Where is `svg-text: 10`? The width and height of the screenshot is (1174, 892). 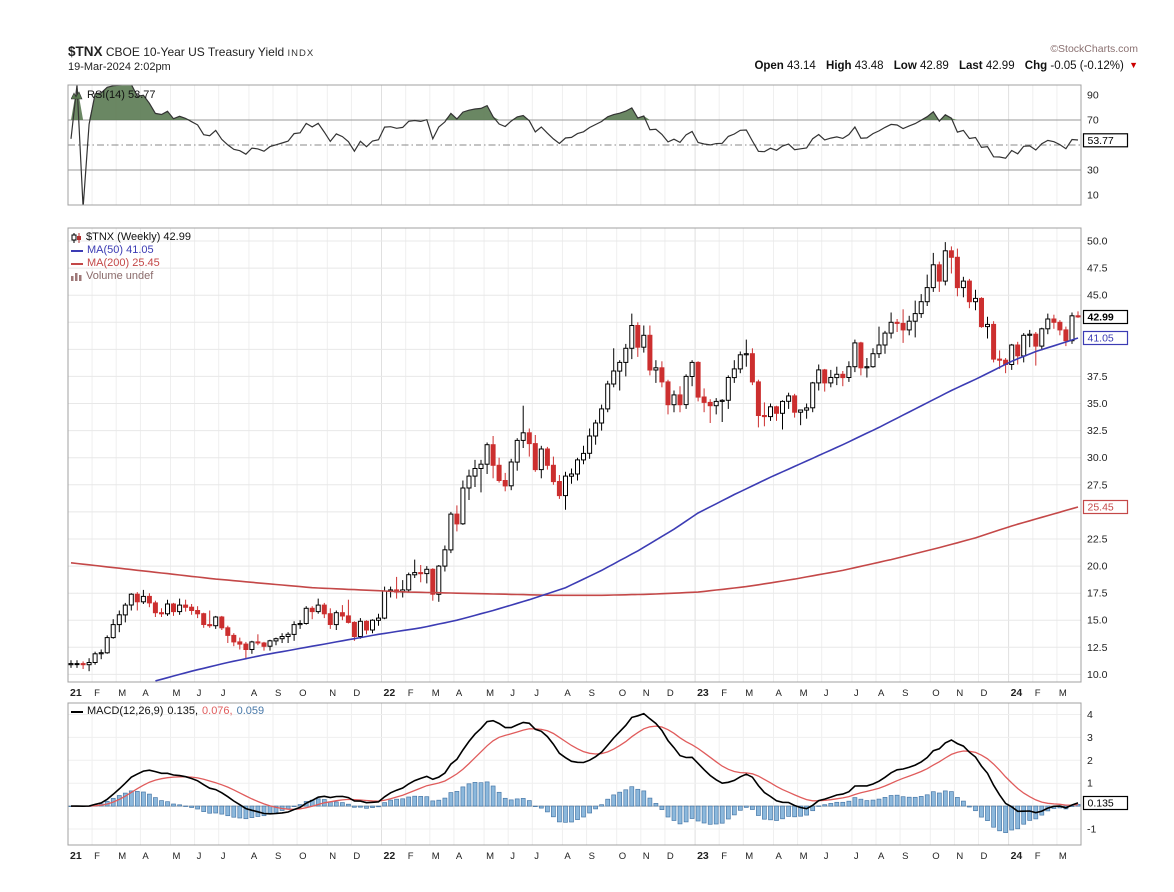
svg-text: 10 is located at coordinates (1093, 196).